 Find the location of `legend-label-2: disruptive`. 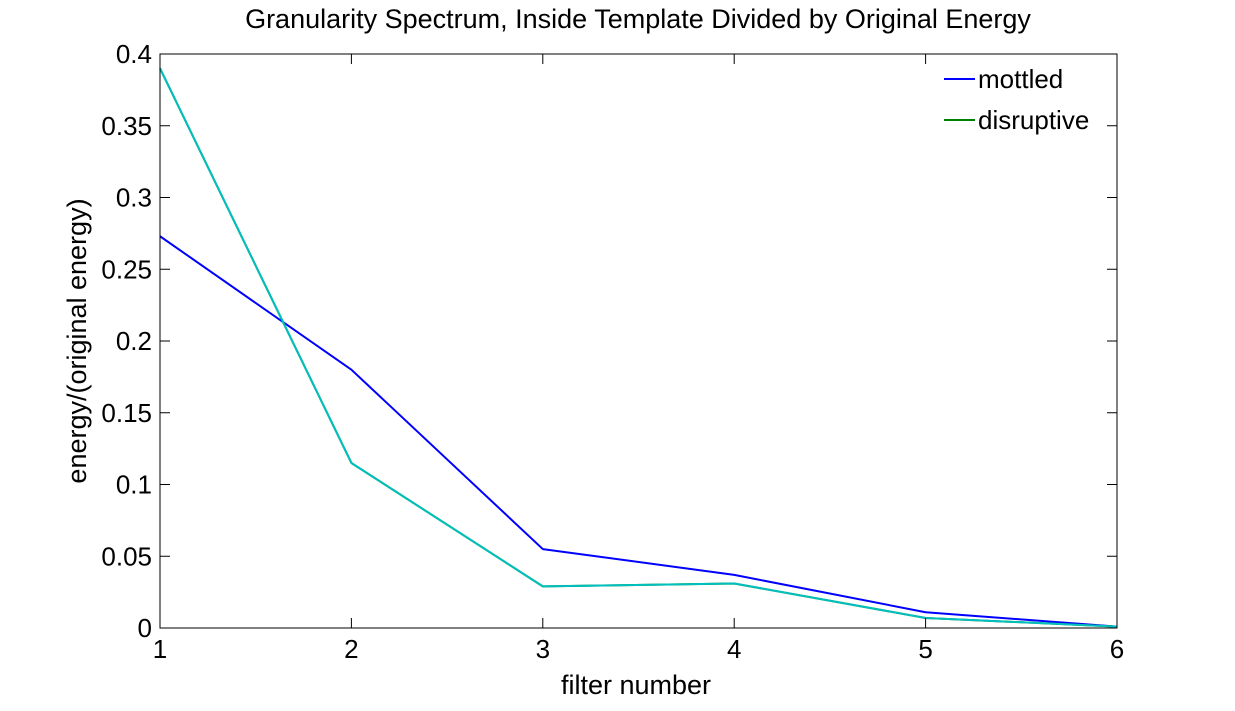

legend-label-2: disruptive is located at coordinates (1033, 120).